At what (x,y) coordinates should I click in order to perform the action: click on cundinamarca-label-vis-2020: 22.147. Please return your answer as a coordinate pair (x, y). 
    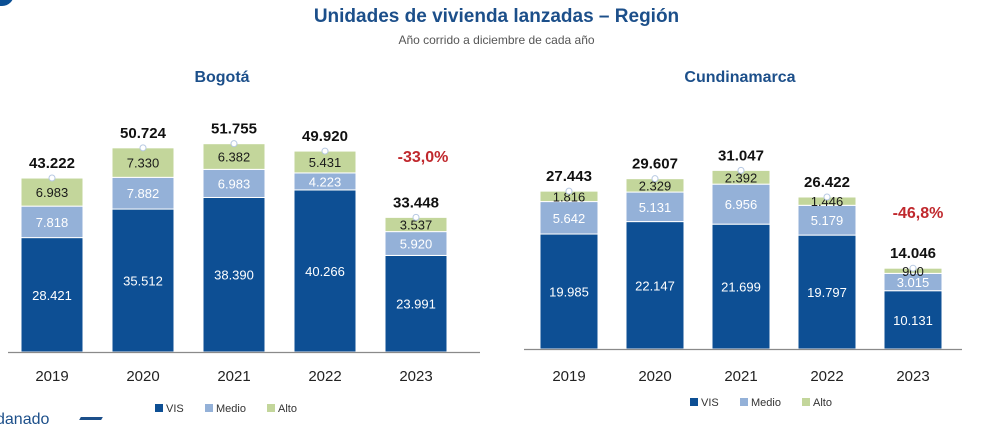
    Looking at the image, I should click on (655, 285).